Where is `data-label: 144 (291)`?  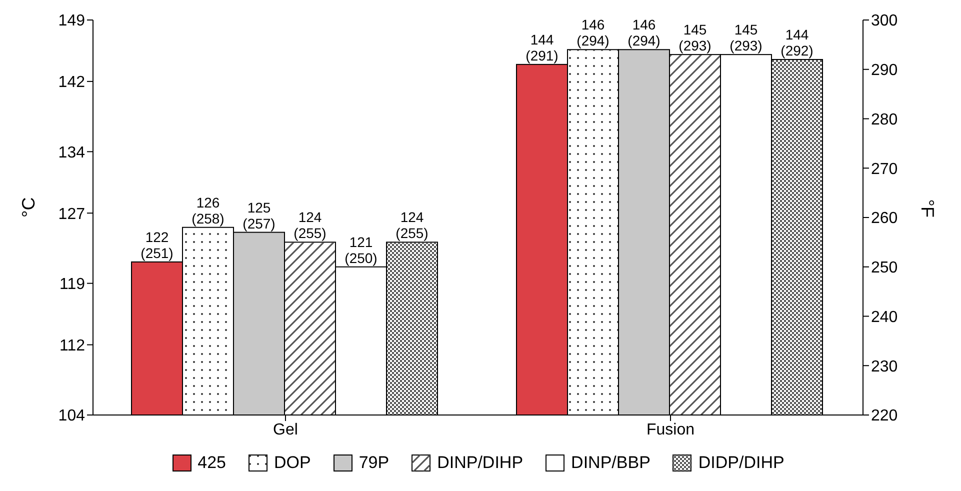 data-label: 144 (291) is located at coordinates (542, 47).